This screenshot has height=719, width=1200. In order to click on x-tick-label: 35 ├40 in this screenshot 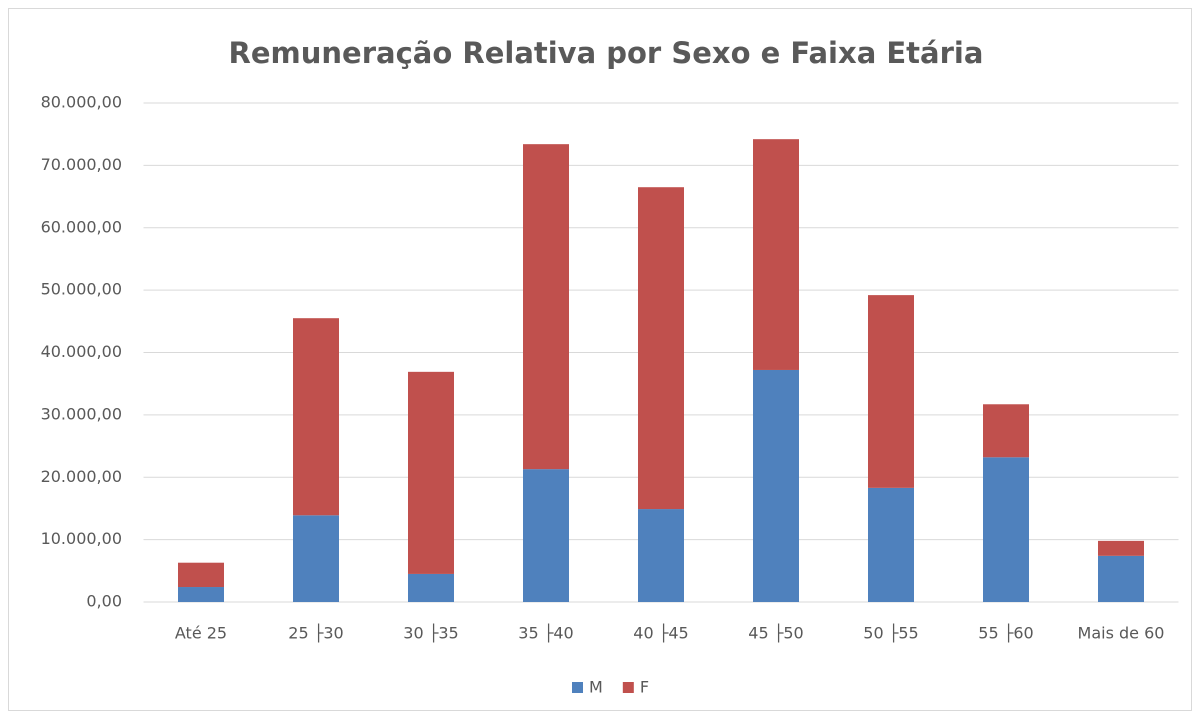, I will do `click(545, 633)`.